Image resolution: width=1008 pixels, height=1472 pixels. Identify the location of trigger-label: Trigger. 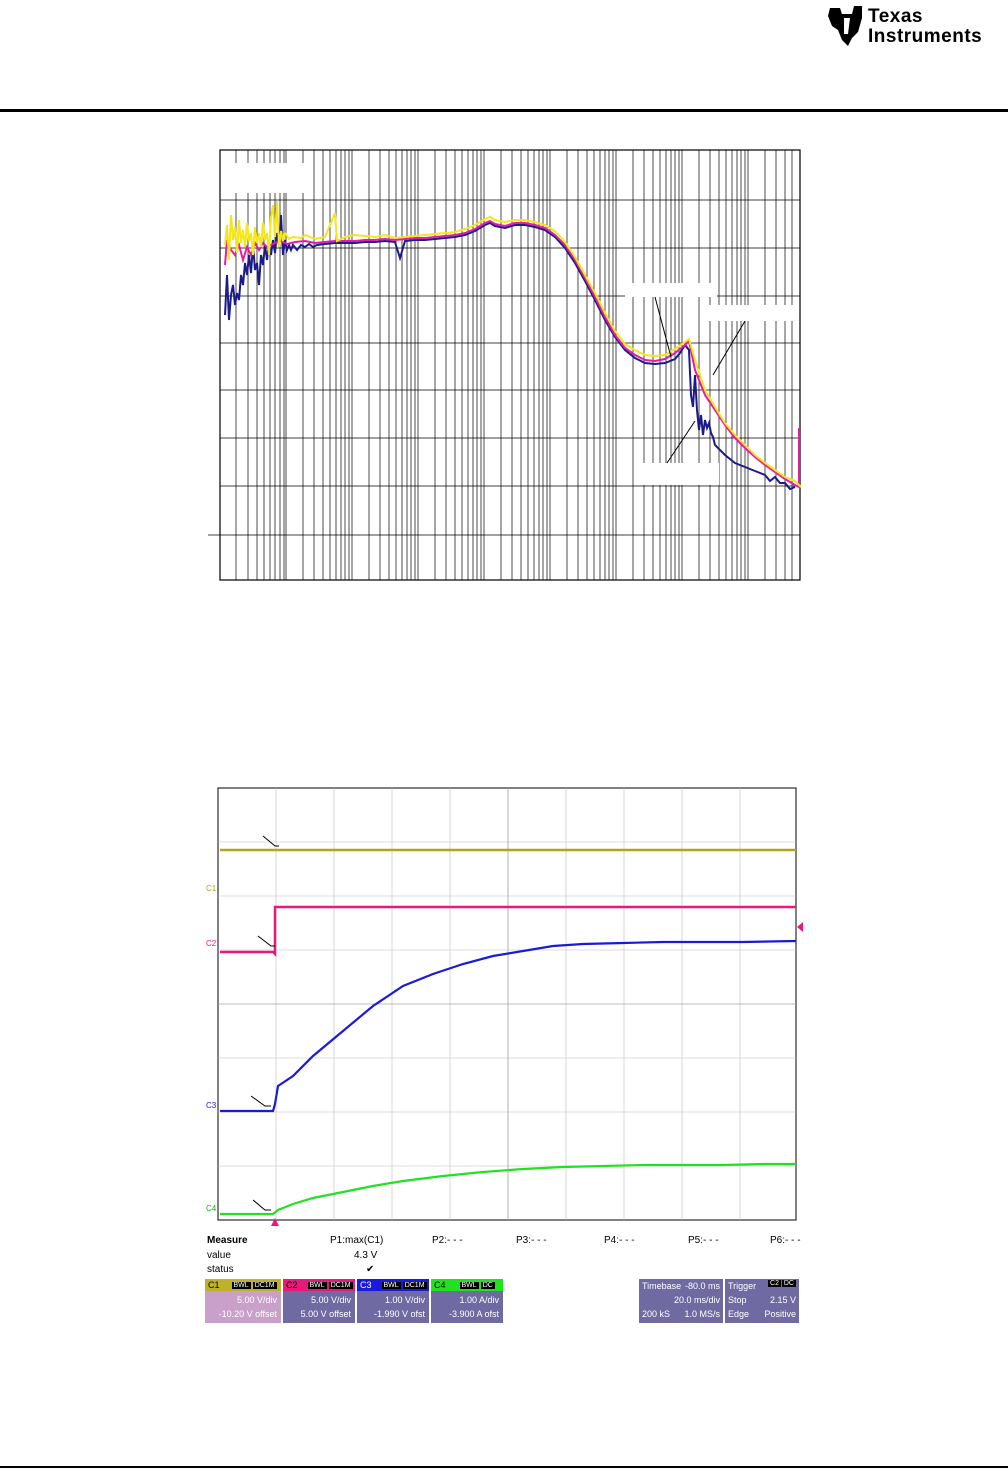
(742, 1286).